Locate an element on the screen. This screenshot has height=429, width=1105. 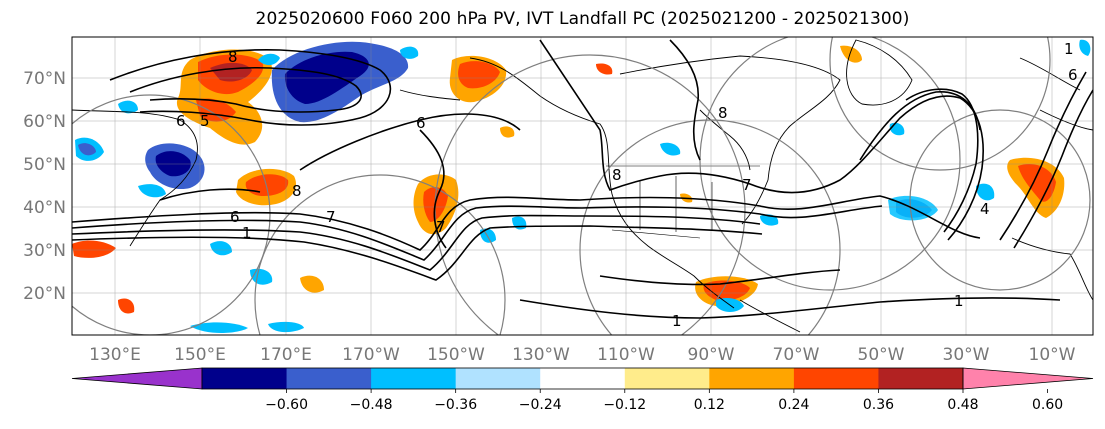
lon-label: 170°W is located at coordinates (371, 355).